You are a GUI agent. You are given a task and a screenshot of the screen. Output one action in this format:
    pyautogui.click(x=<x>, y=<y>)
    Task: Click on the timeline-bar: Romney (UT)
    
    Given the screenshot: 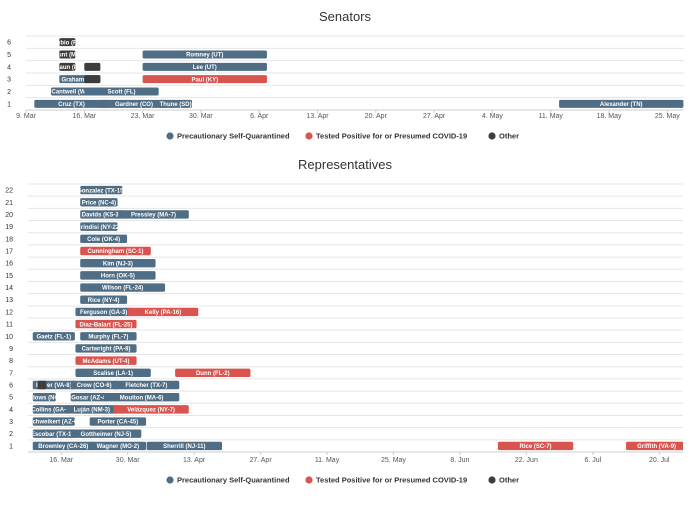 What is the action you would take?
    pyautogui.click(x=204, y=54)
    